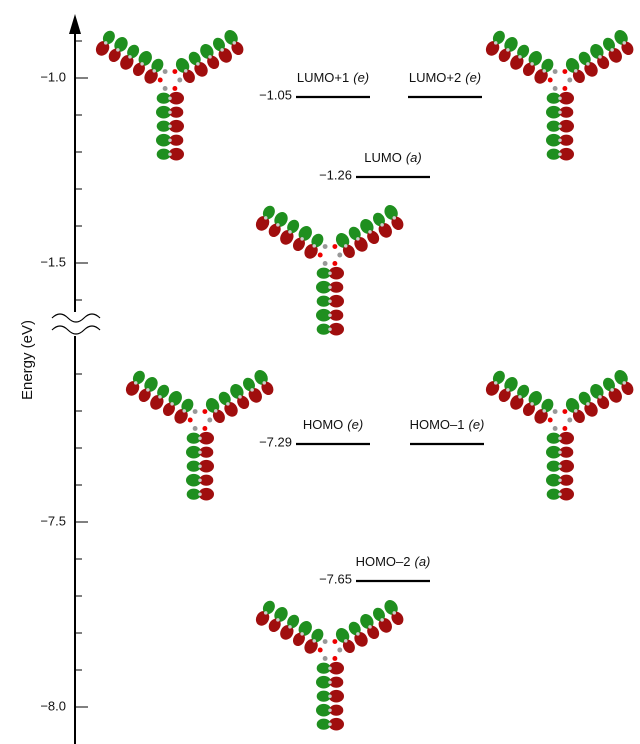 This screenshot has height=744, width=640. What do you see at coordinates (76, 324) in the screenshot?
I see `axis-break` at bounding box center [76, 324].